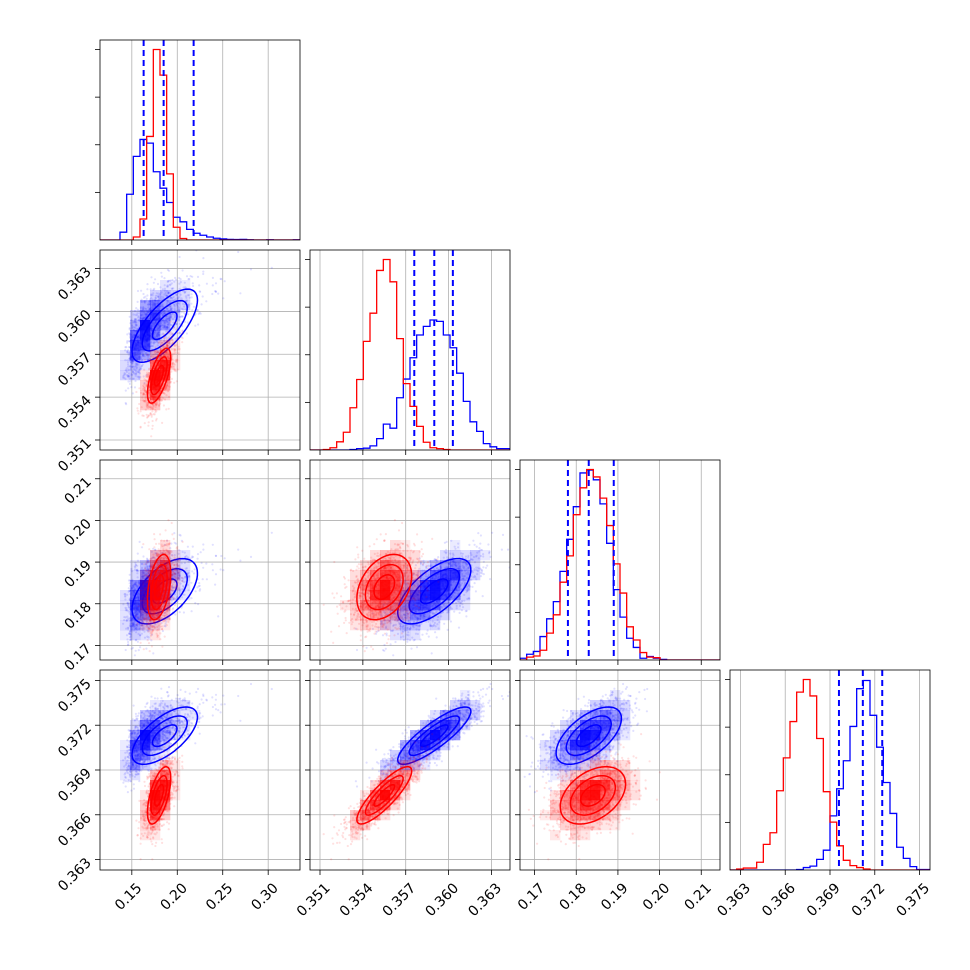 The height and width of the screenshot is (970, 970). What do you see at coordinates (219, 896) in the screenshot?
I see `x-tick-label: 0.25` at bounding box center [219, 896].